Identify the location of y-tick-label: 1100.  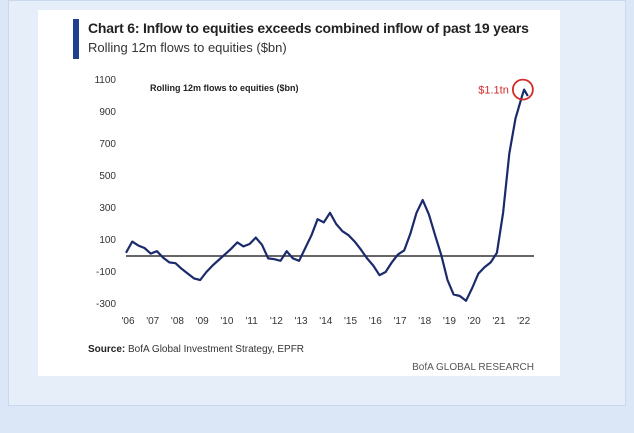
(105, 80).